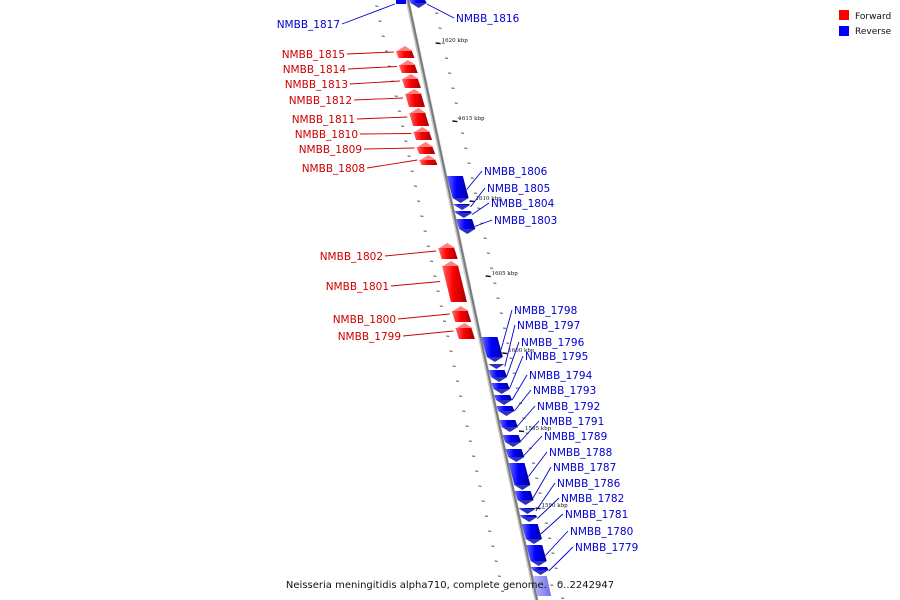 The height and width of the screenshot is (600, 900). I want to click on gene-label-nmbb-1814: NMBB_1814, so click(315, 70).